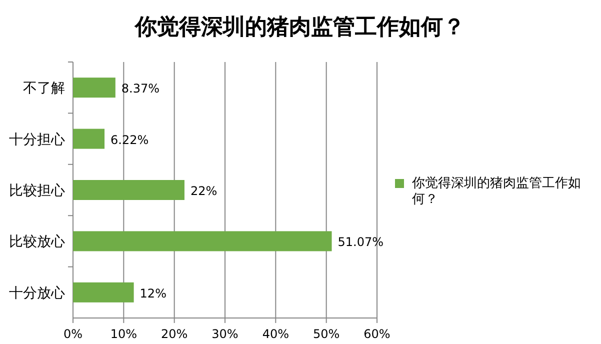 This screenshot has width=601, height=344. I want to click on data-label: 8.37%, so click(140, 89).